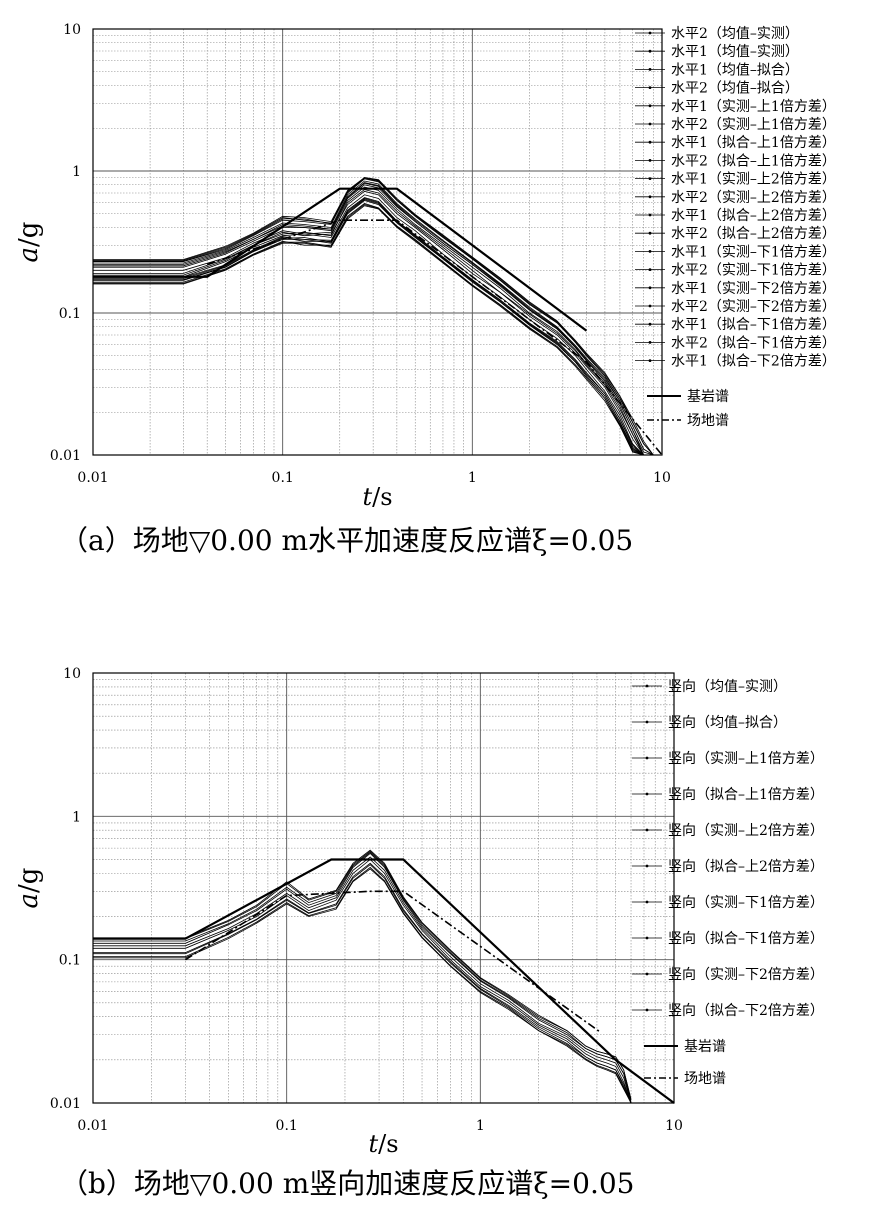 The image size is (893, 1221). What do you see at coordinates (746, 975) in the screenshot?
I see `legend-label: 竖向（实测–下2倍方差）` at bounding box center [746, 975].